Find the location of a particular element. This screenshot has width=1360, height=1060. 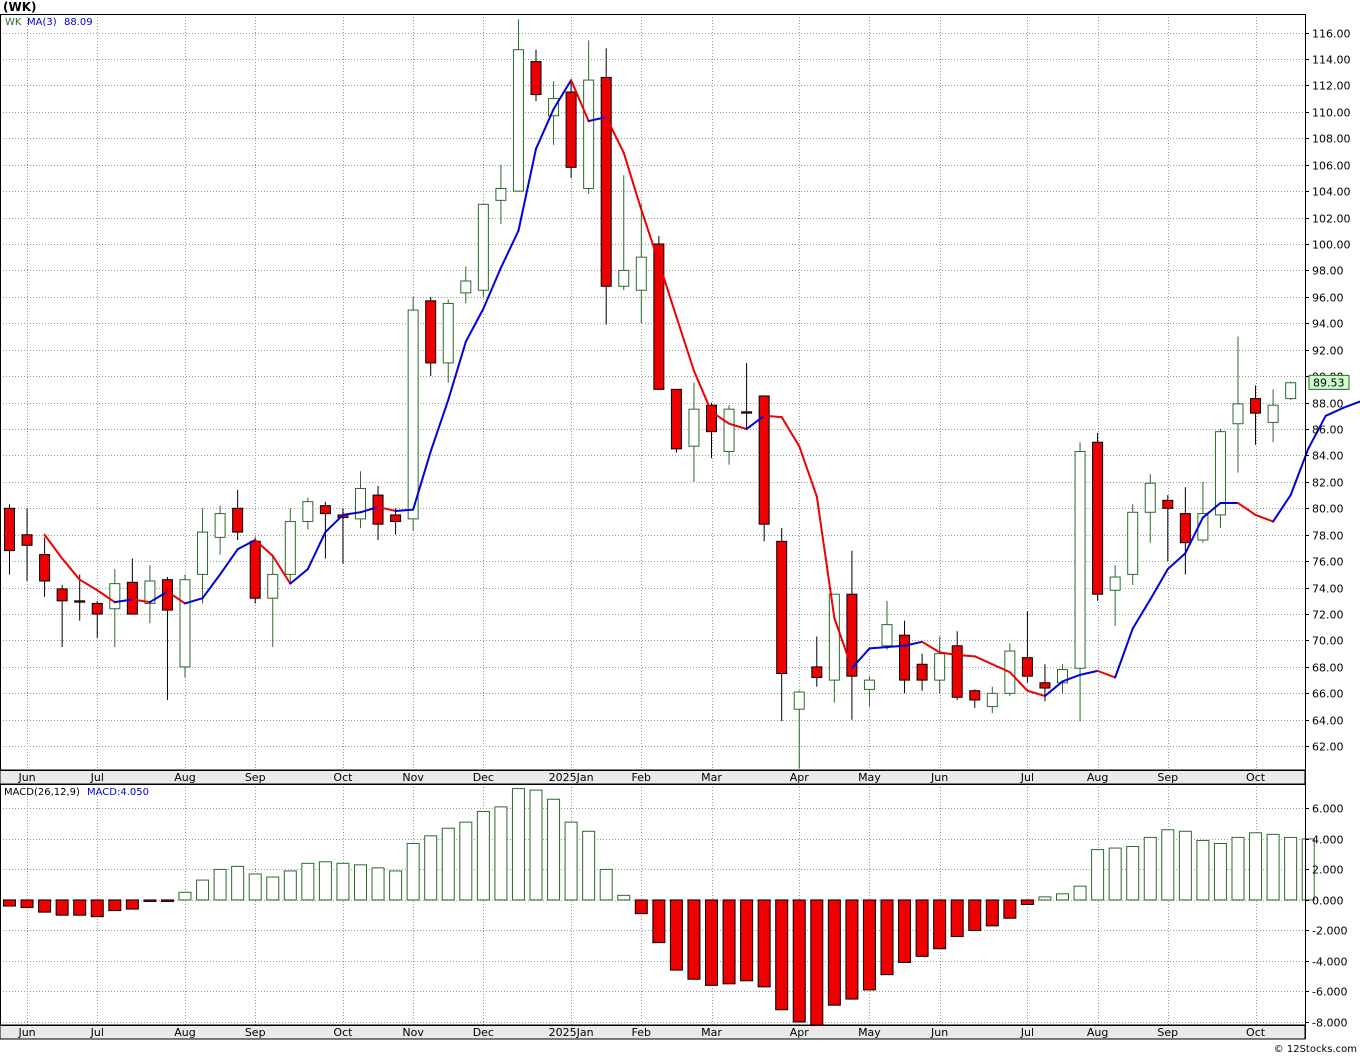

price-y-tick-label: 108.00 is located at coordinates (1331, 139).